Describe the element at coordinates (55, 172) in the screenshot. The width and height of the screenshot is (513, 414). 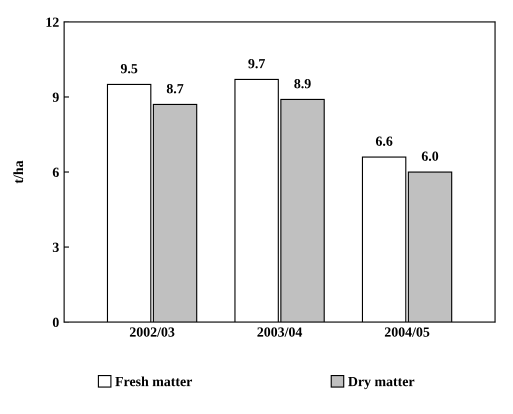
I see `y-tick-label: 6` at that location.